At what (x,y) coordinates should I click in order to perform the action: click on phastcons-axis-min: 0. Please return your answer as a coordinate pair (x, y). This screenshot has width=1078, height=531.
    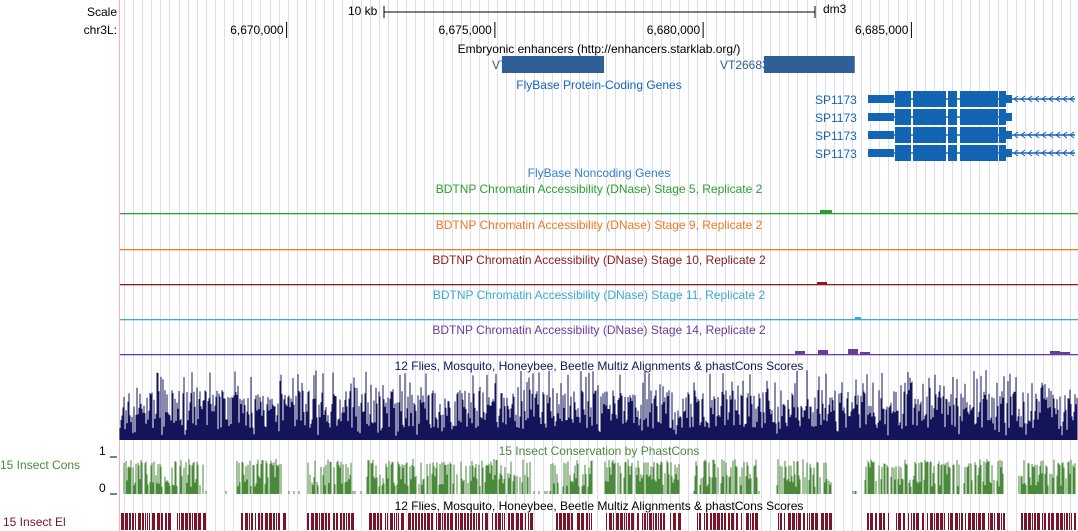
    Looking at the image, I should click on (102, 488).